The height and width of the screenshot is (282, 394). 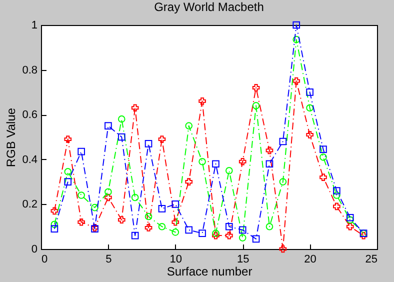 What do you see at coordinates (30, 160) in the screenshot?
I see `y-tick-label: 0.4` at bounding box center [30, 160].